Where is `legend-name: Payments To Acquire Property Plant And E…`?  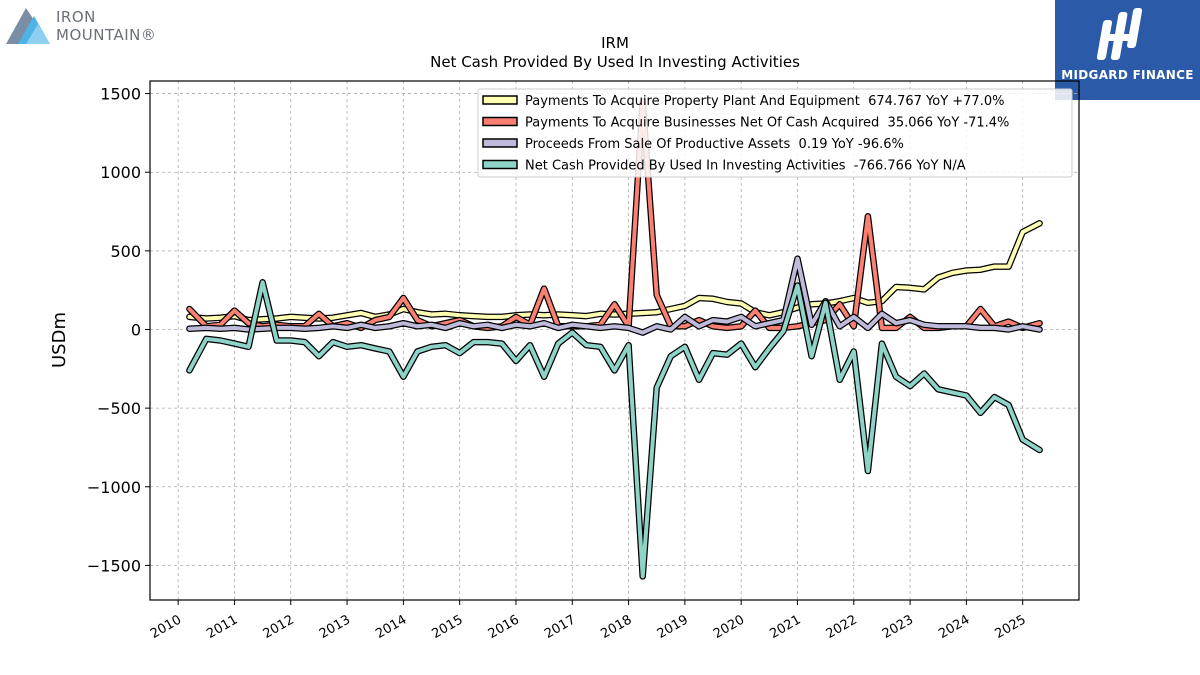
legend-name: Payments To Acquire Property Plant And E… is located at coordinates (692, 101).